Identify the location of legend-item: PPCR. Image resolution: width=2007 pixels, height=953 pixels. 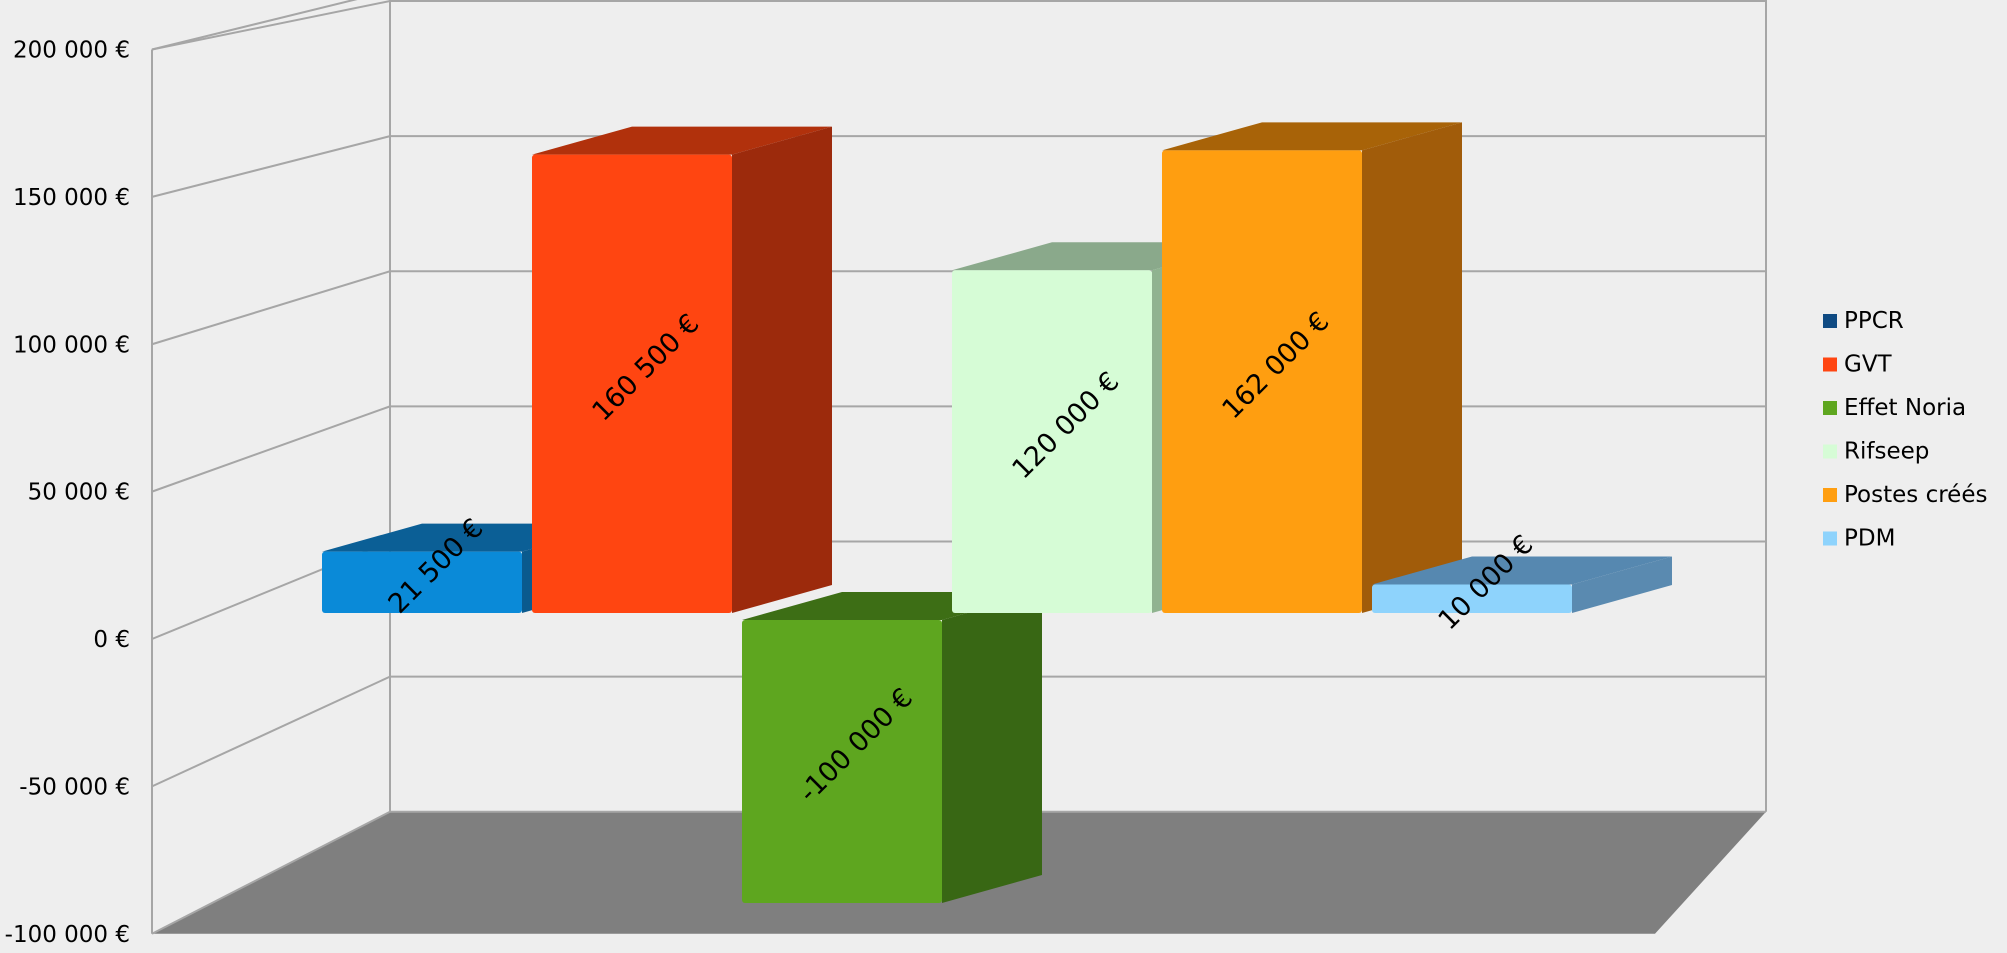
(1863, 321).